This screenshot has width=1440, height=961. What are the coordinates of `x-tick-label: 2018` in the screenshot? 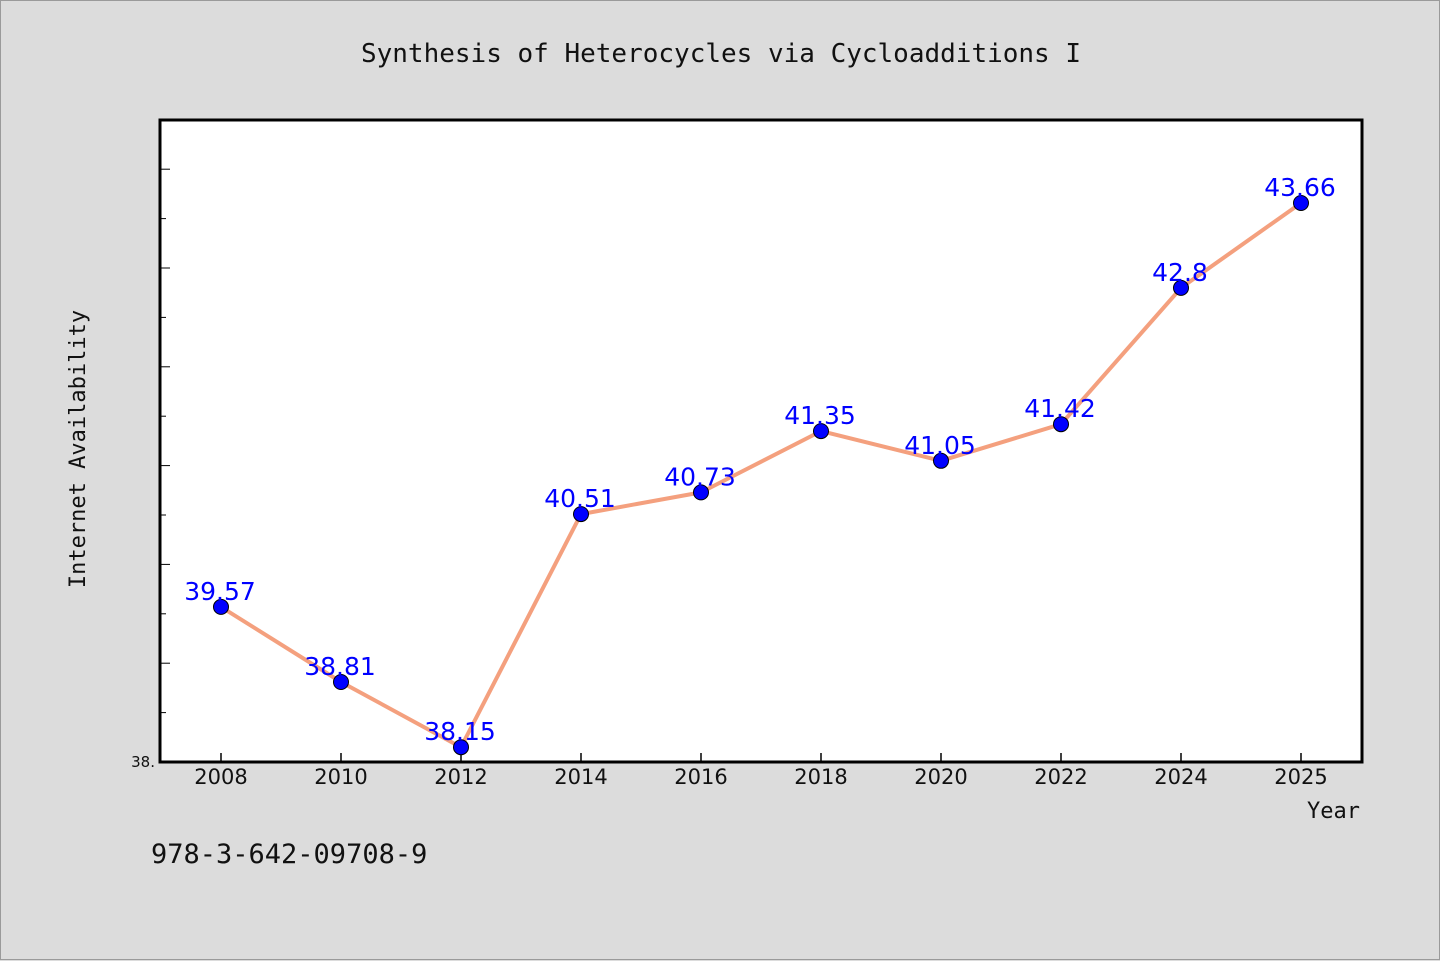 It's located at (820, 777).